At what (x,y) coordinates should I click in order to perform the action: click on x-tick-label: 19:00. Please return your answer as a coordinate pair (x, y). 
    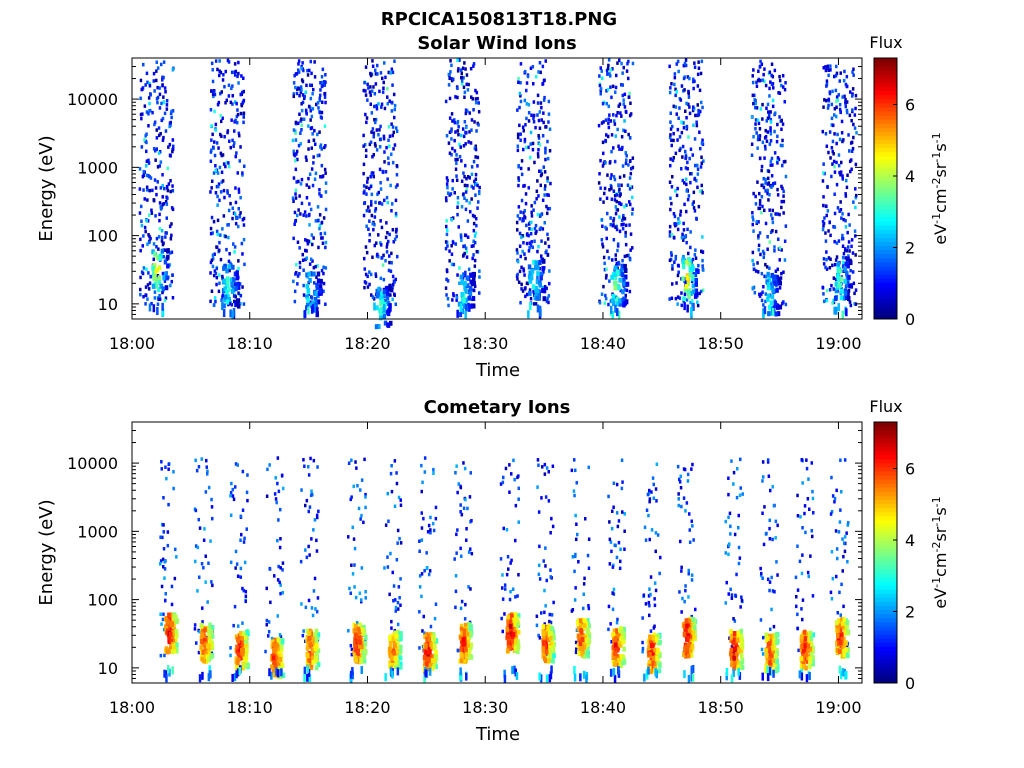
    Looking at the image, I should click on (838, 343).